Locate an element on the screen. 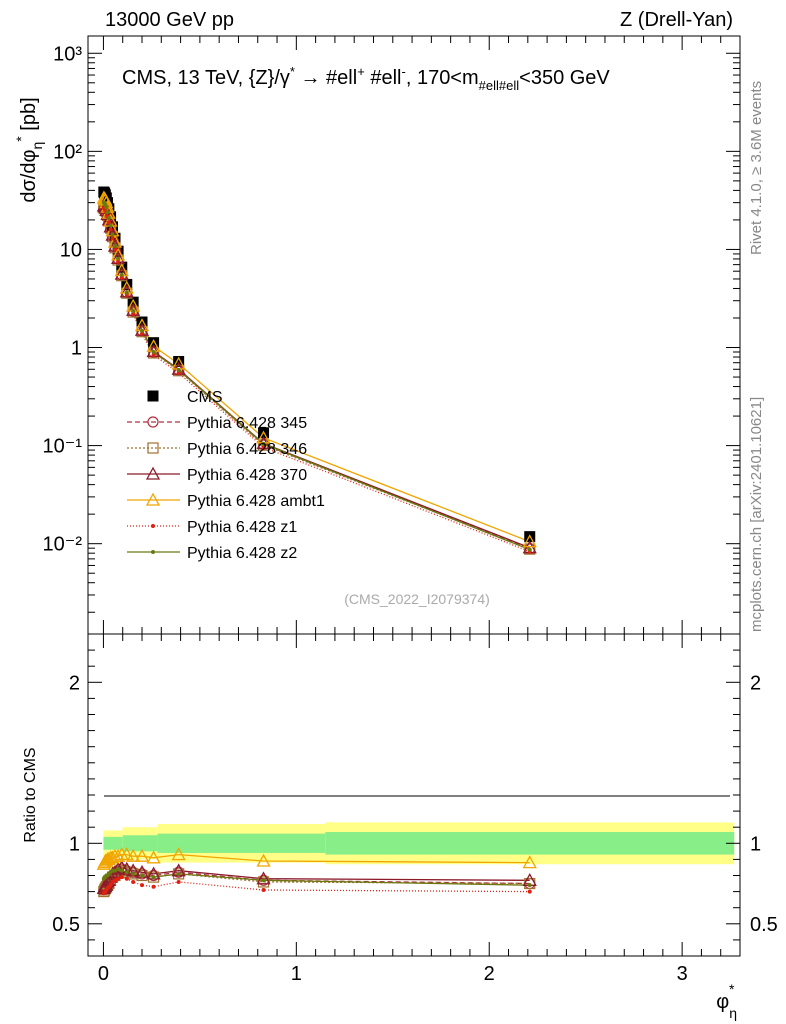 The height and width of the screenshot is (1024, 786). ratio-y-tick-label: 0.5 is located at coordinates (66, 925).